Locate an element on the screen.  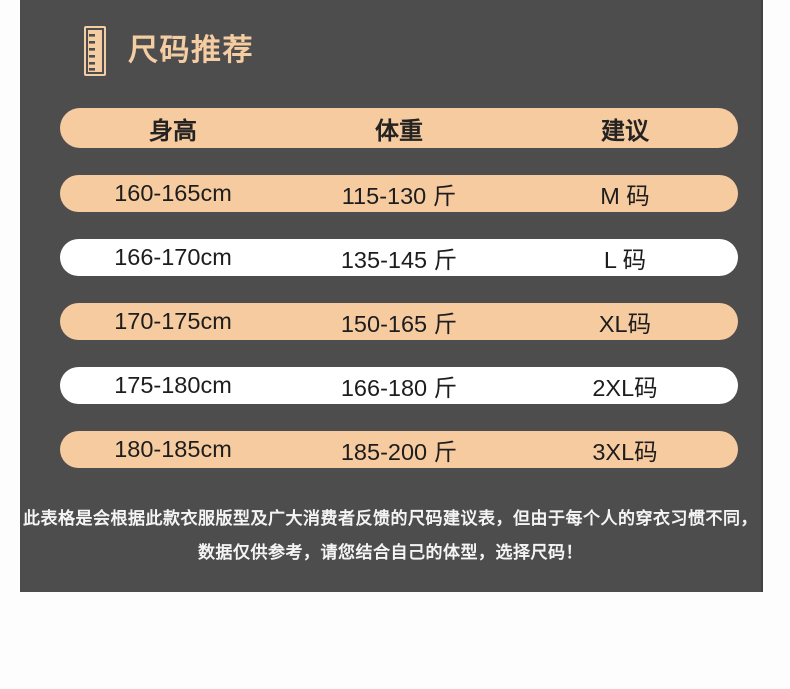
section-header: 尺码推荐 is located at coordinates (169, 51).